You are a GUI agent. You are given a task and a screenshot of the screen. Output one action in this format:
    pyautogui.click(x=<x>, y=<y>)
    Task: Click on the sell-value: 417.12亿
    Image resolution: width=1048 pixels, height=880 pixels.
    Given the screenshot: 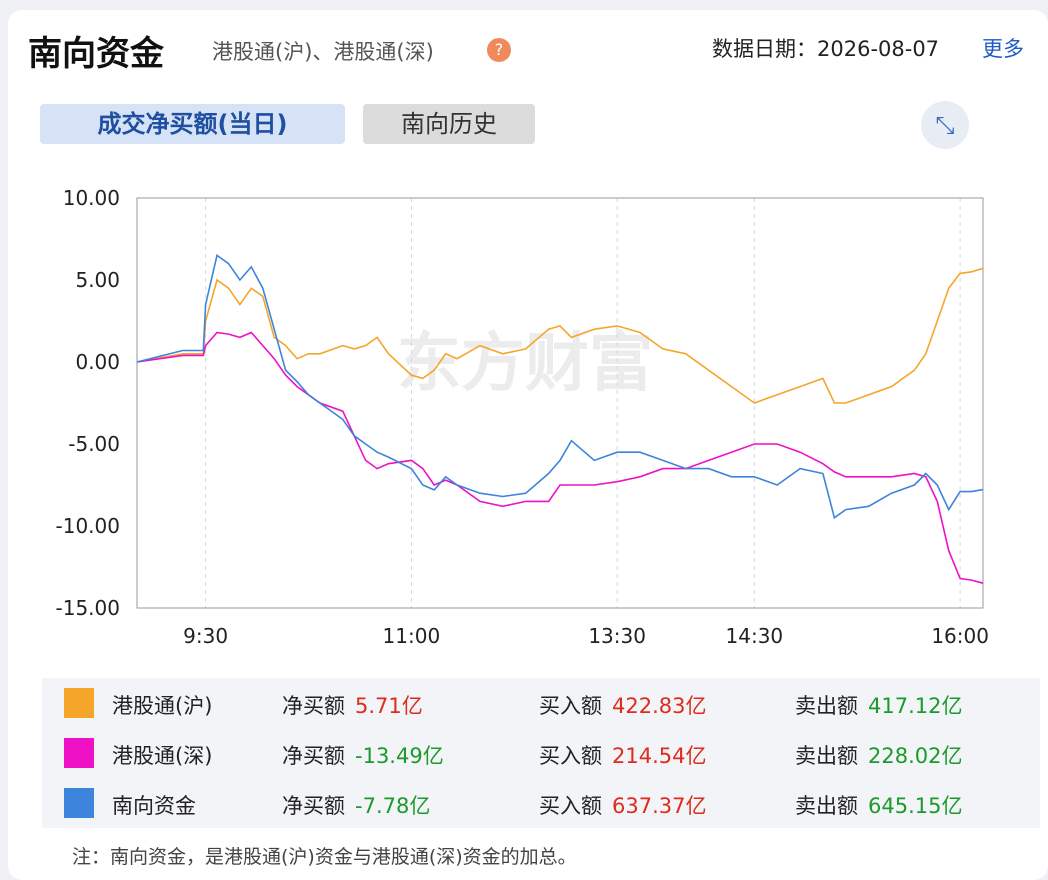 What is the action you would take?
    pyautogui.click(x=915, y=706)
    